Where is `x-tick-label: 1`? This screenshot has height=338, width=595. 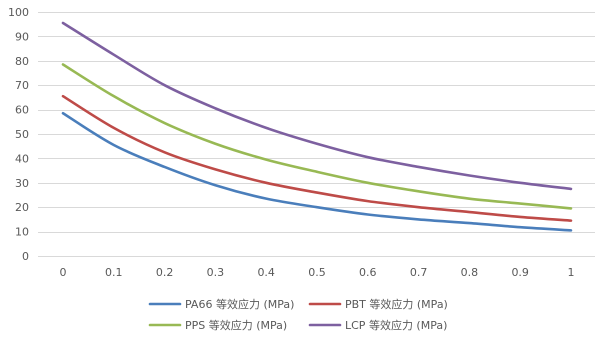
x-tick-label: 1 is located at coordinates (571, 272).